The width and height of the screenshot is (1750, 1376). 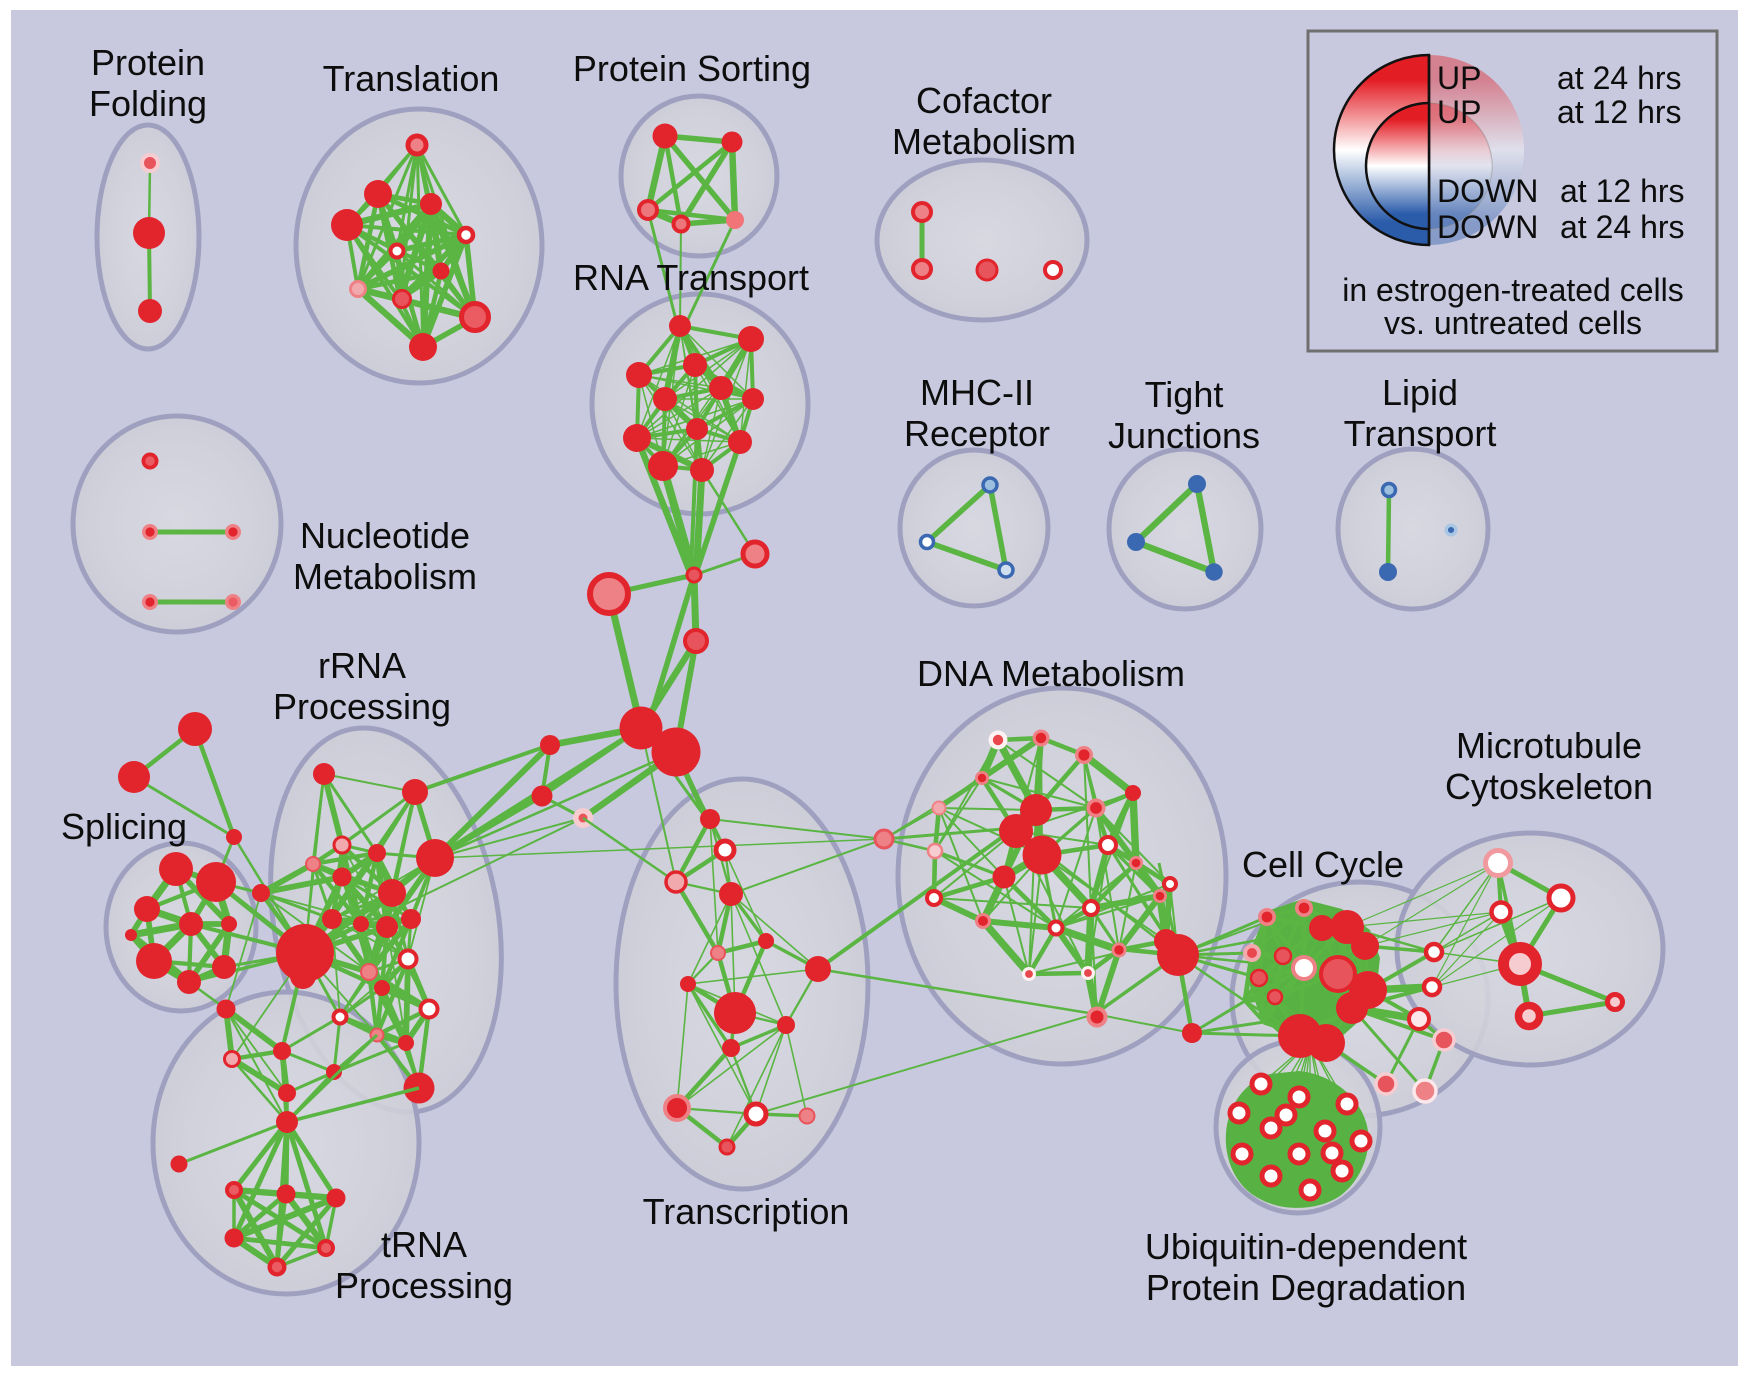 I want to click on svg-text: Lipid, so click(x=1420, y=392).